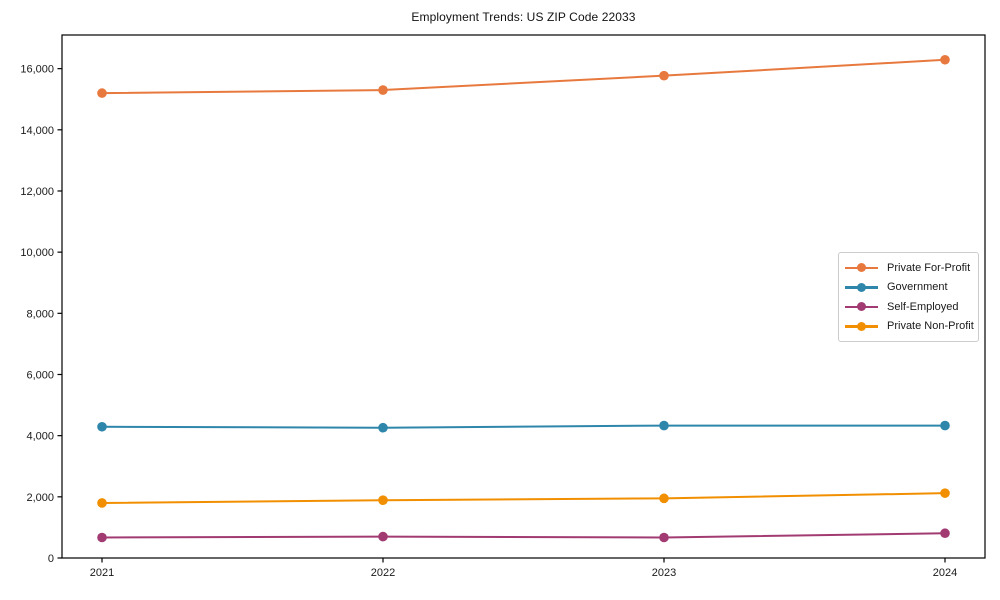  Describe the element at coordinates (37, 192) in the screenshot. I see `y-tick-label: 12,000` at that location.